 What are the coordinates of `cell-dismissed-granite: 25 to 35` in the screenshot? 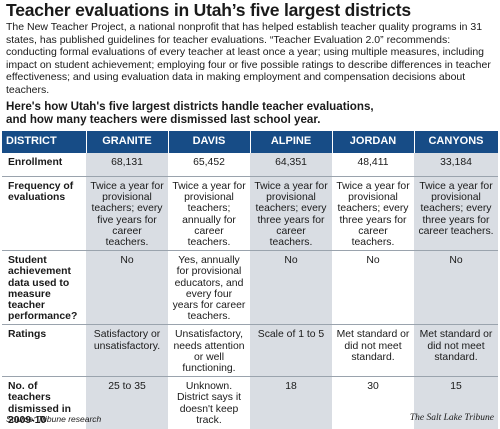 It's located at (127, 402).